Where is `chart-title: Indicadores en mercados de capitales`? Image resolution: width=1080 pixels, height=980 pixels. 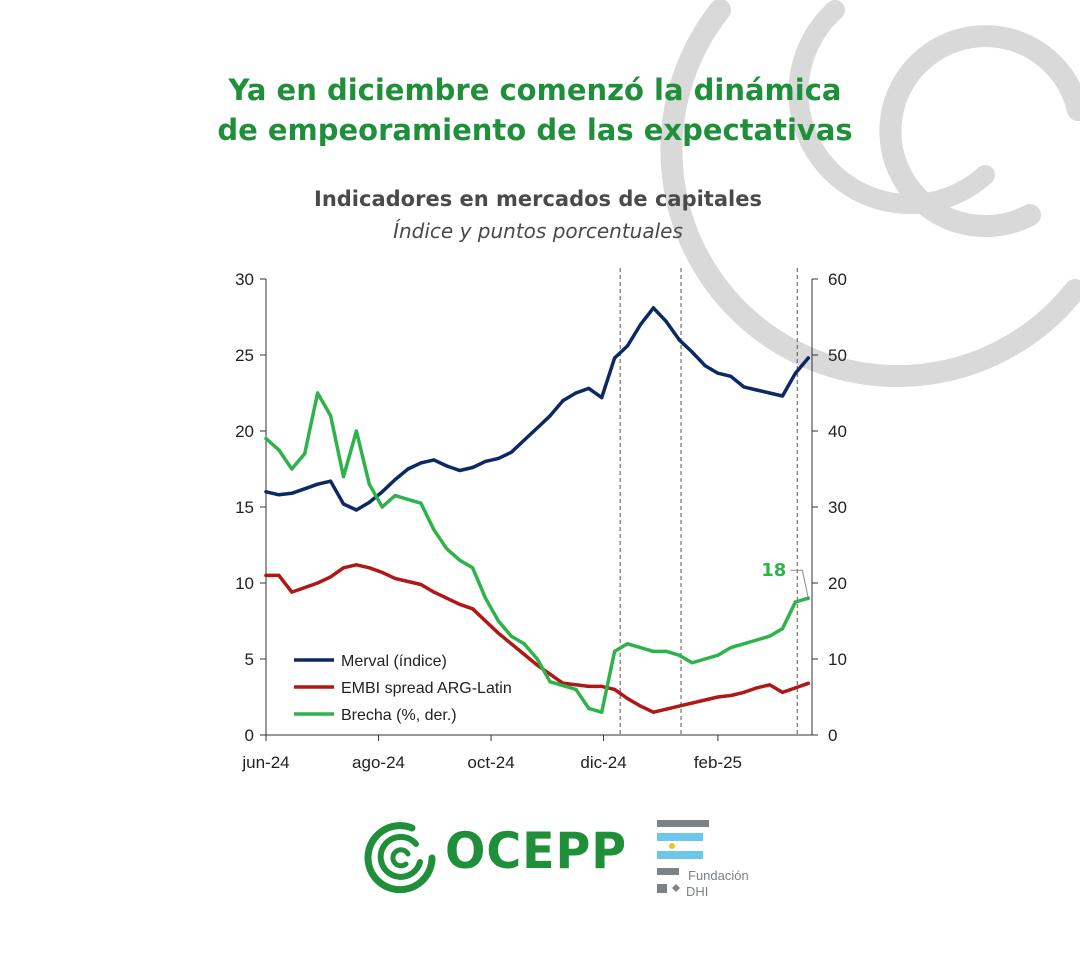
chart-title: Indicadores en mercados de capitales is located at coordinates (538, 199).